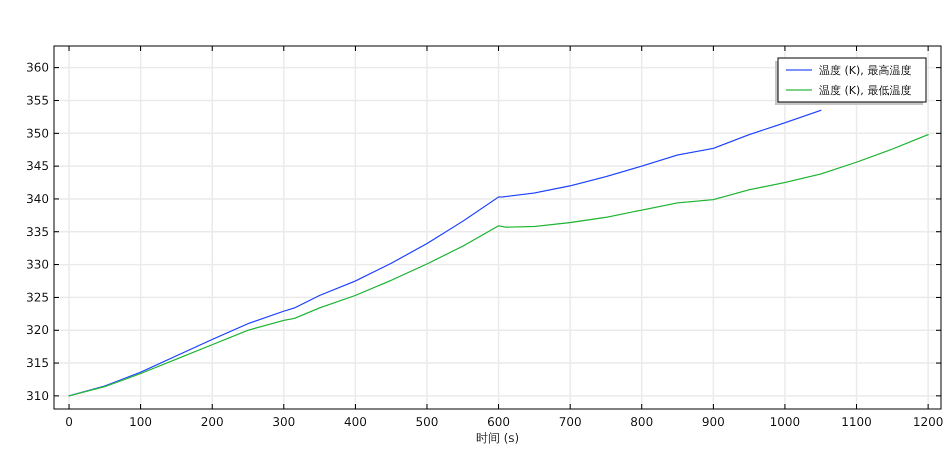  I want to click on y-tick-label: 330, so click(37, 265).